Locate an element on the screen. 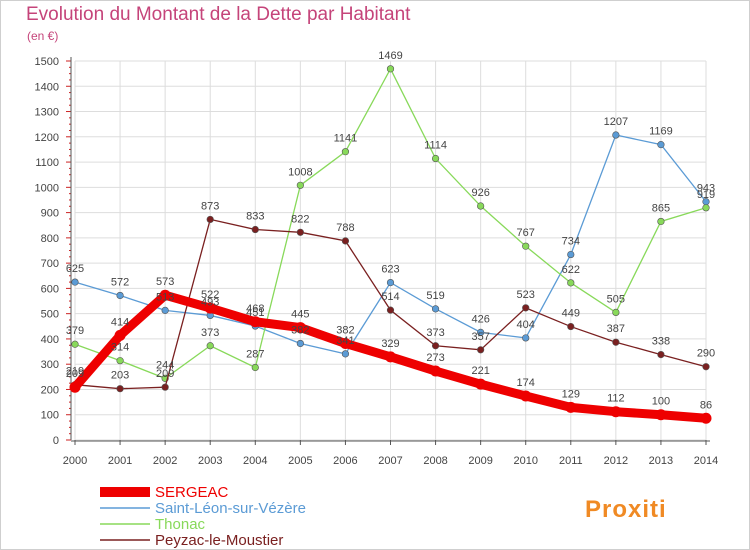  legend-label: Thonac is located at coordinates (180, 524).